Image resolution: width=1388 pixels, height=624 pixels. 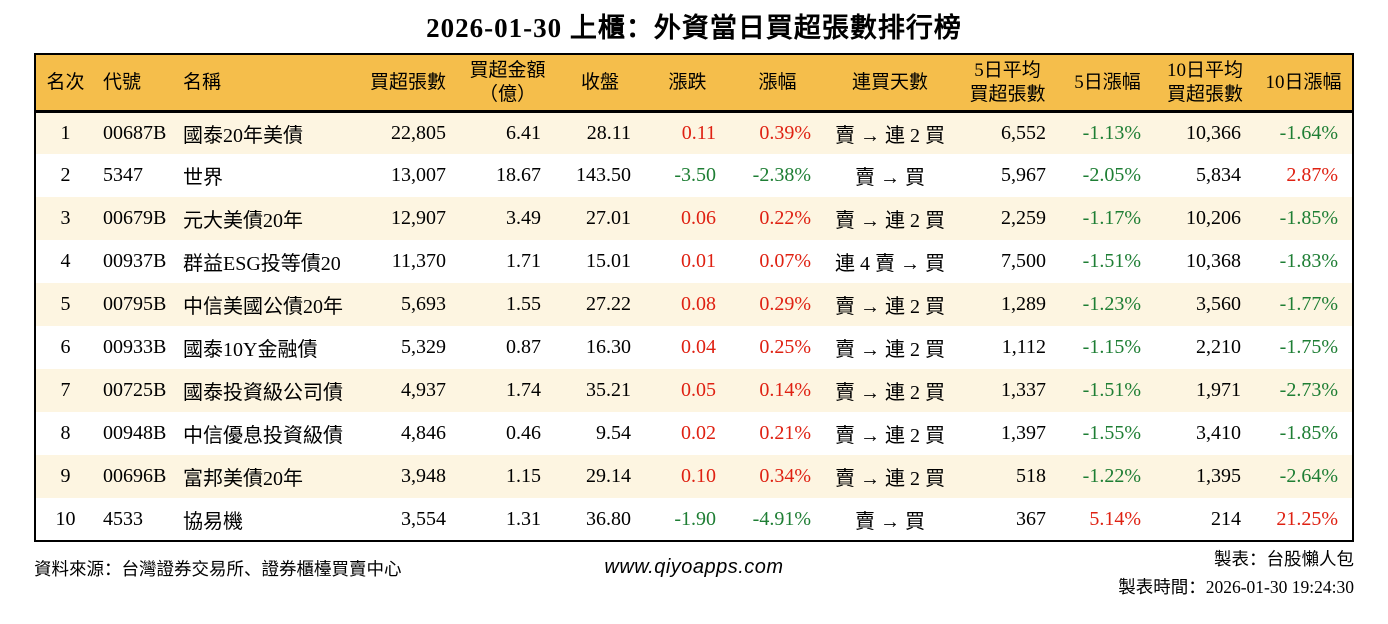 What do you see at coordinates (523, 218) in the screenshot?
I see `cell-net-buy-amount: 3.49` at bounding box center [523, 218].